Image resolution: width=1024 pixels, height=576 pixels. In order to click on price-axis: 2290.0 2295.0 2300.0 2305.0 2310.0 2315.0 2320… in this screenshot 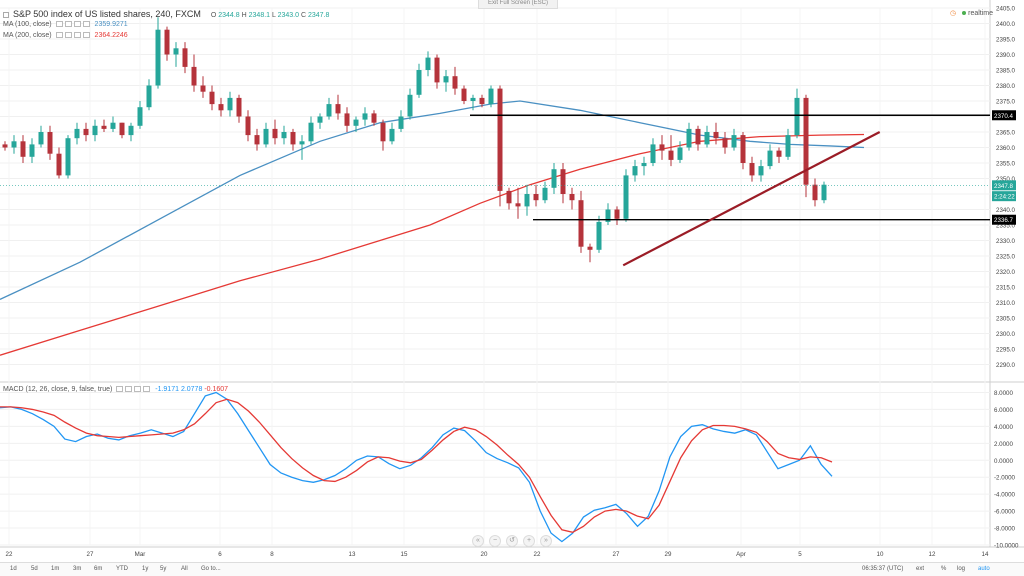, I will do `click(1005, 278)`.